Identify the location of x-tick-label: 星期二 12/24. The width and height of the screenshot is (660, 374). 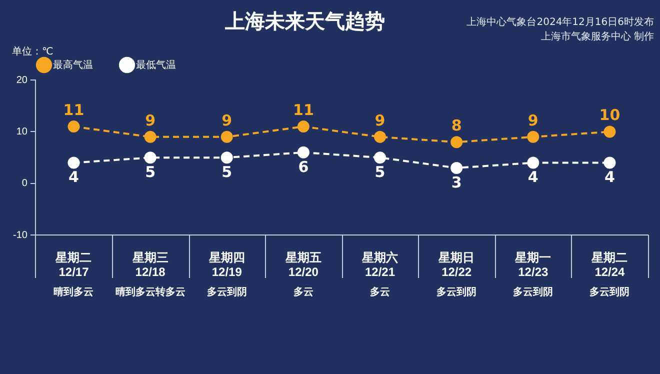
(609, 265).